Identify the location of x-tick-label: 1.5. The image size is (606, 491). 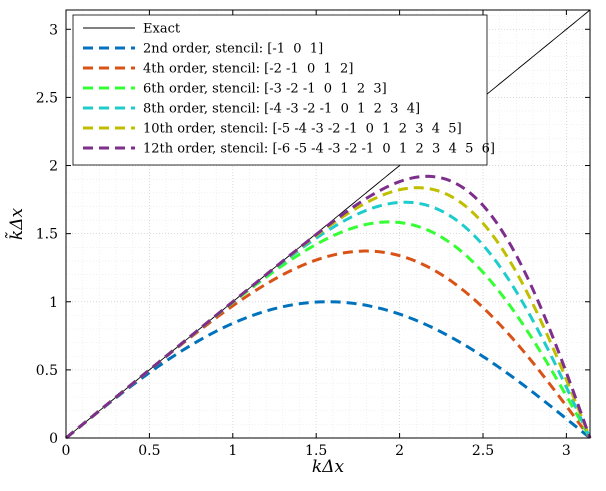
(316, 451).